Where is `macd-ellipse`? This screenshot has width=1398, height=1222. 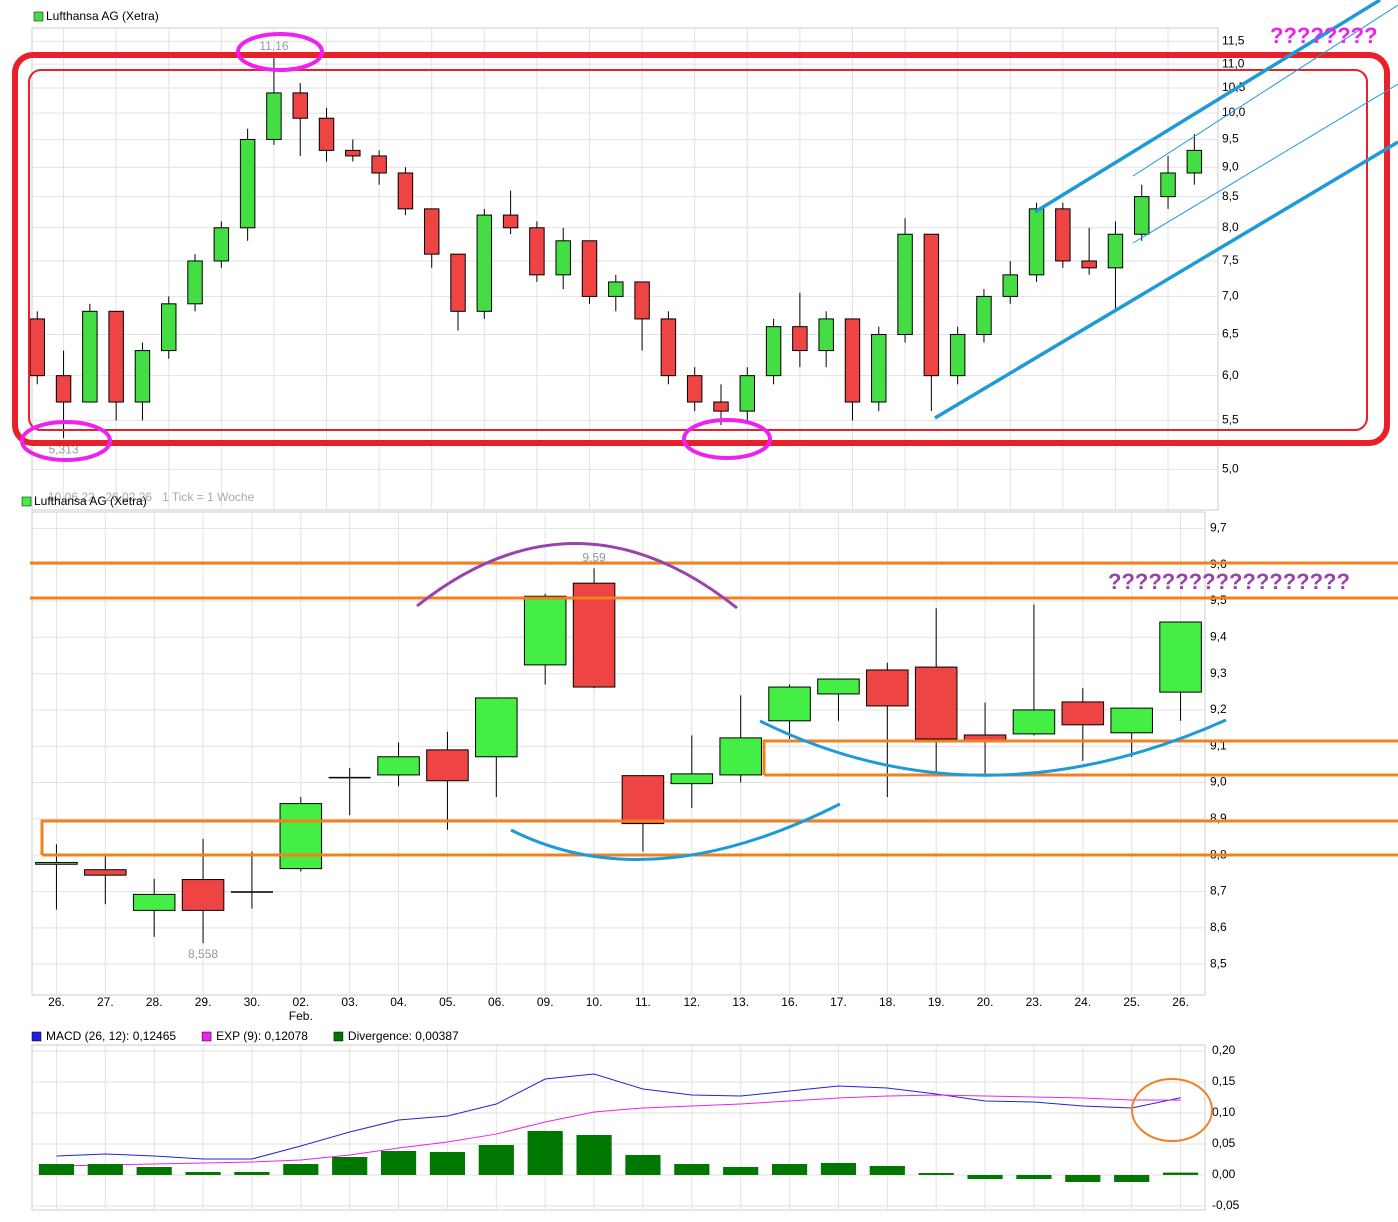 macd-ellipse is located at coordinates (1172, 1110).